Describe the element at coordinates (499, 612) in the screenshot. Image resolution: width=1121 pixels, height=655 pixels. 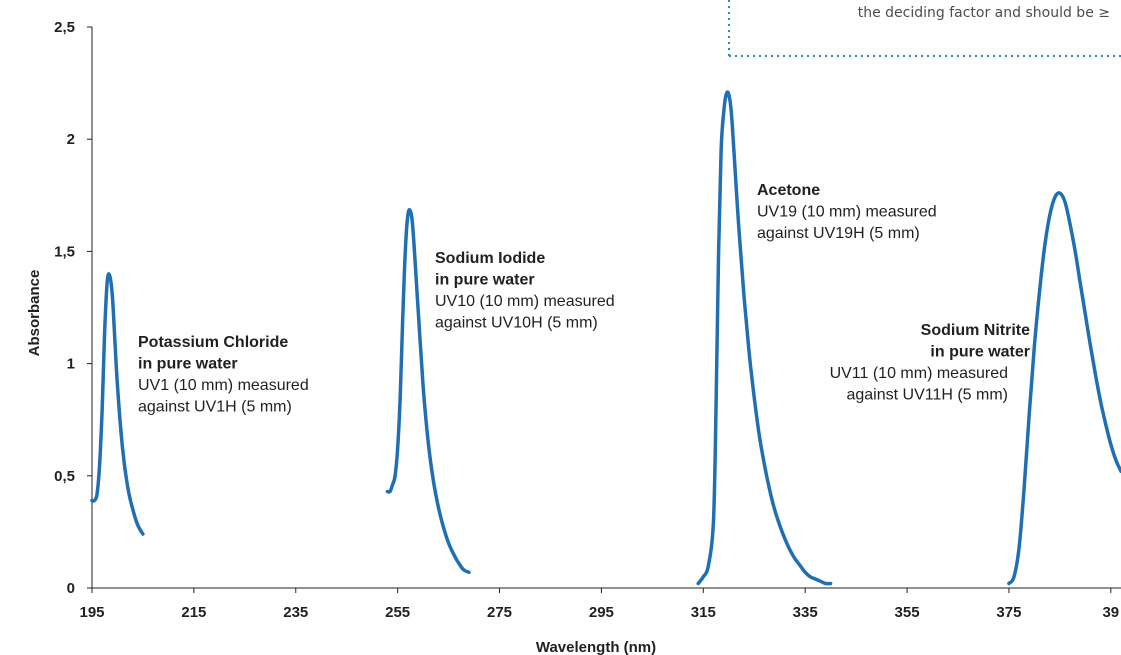
I see `x-tick-label: 275` at that location.